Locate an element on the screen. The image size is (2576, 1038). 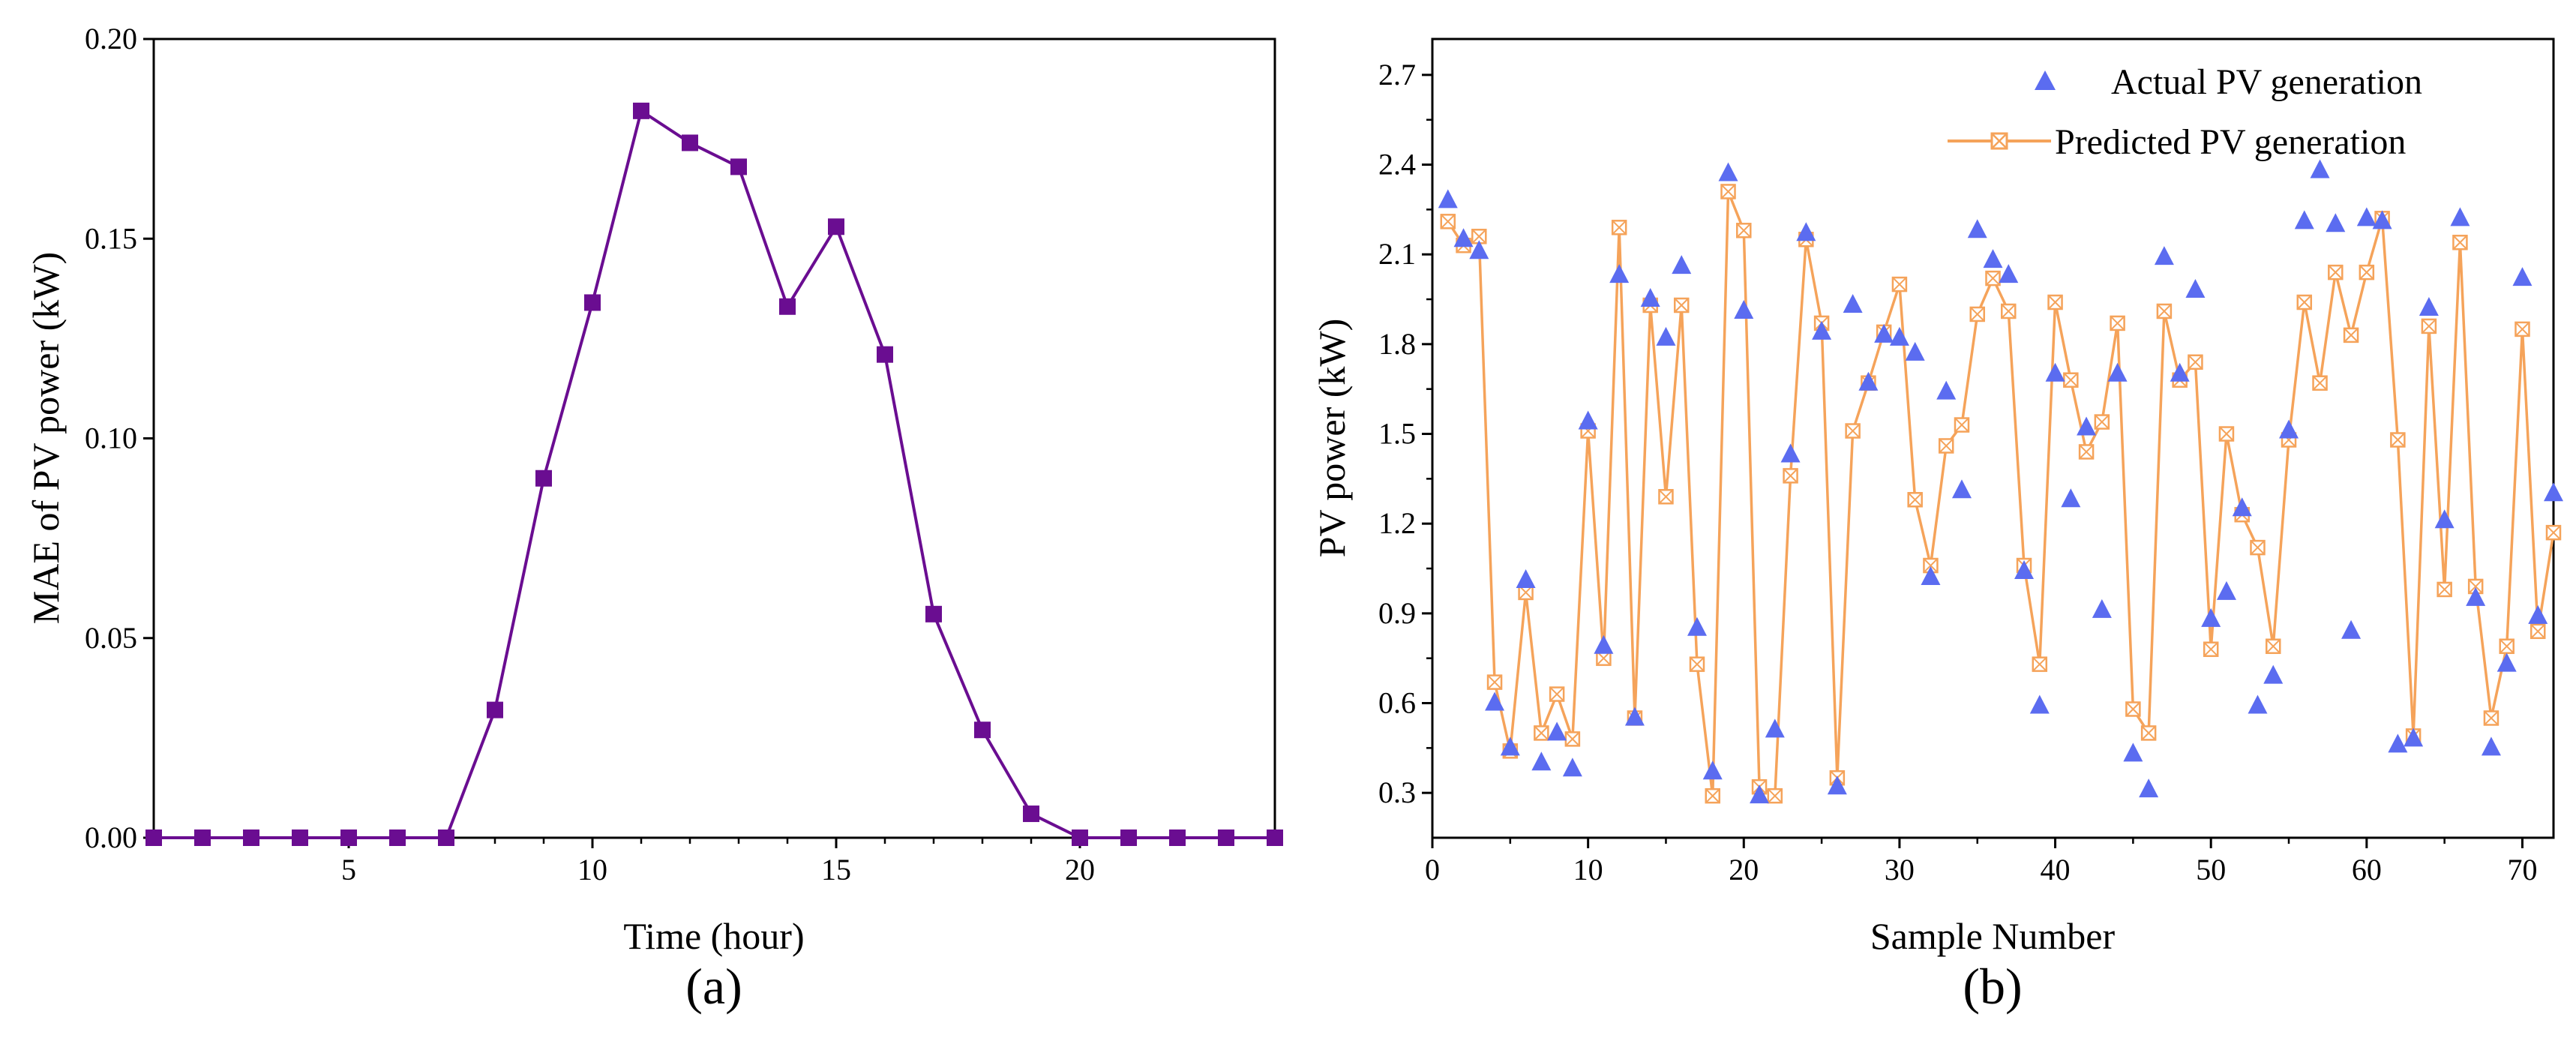
panel-b-ytick-label: 1.2 is located at coordinates (1397, 523).